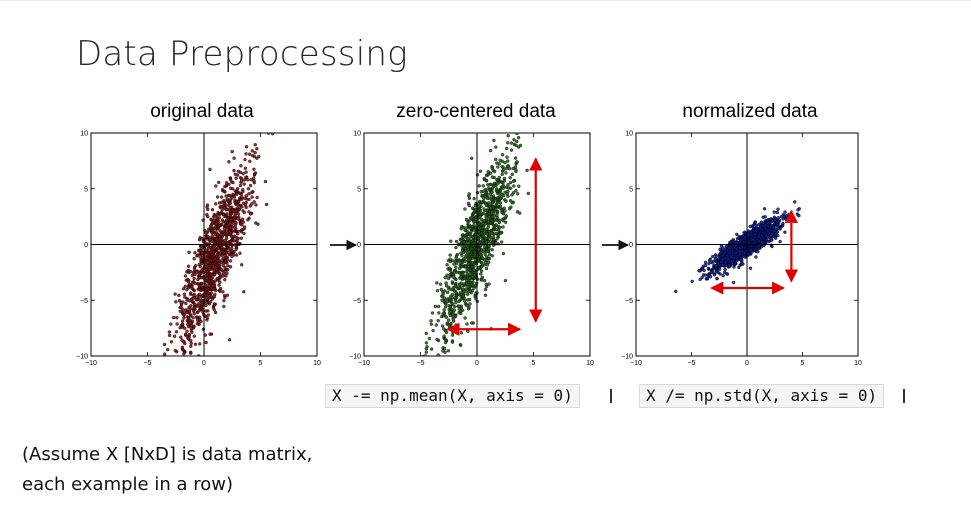 The image size is (971, 508). I want to click on x-tick-label: 5, so click(534, 363).